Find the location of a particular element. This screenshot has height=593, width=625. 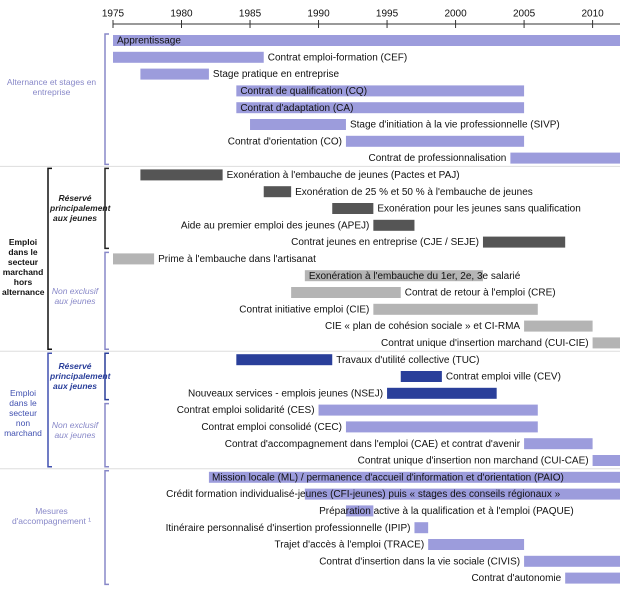

x-tick-label: 1985 is located at coordinates (250, 14).